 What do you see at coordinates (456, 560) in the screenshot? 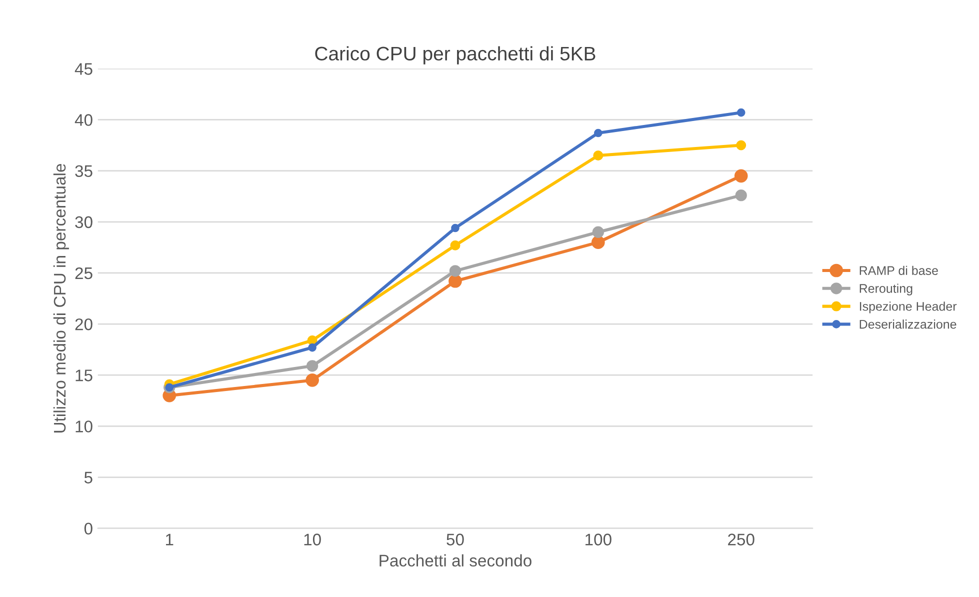
I see `x-axis-title: Pacchetti al secondo` at bounding box center [456, 560].